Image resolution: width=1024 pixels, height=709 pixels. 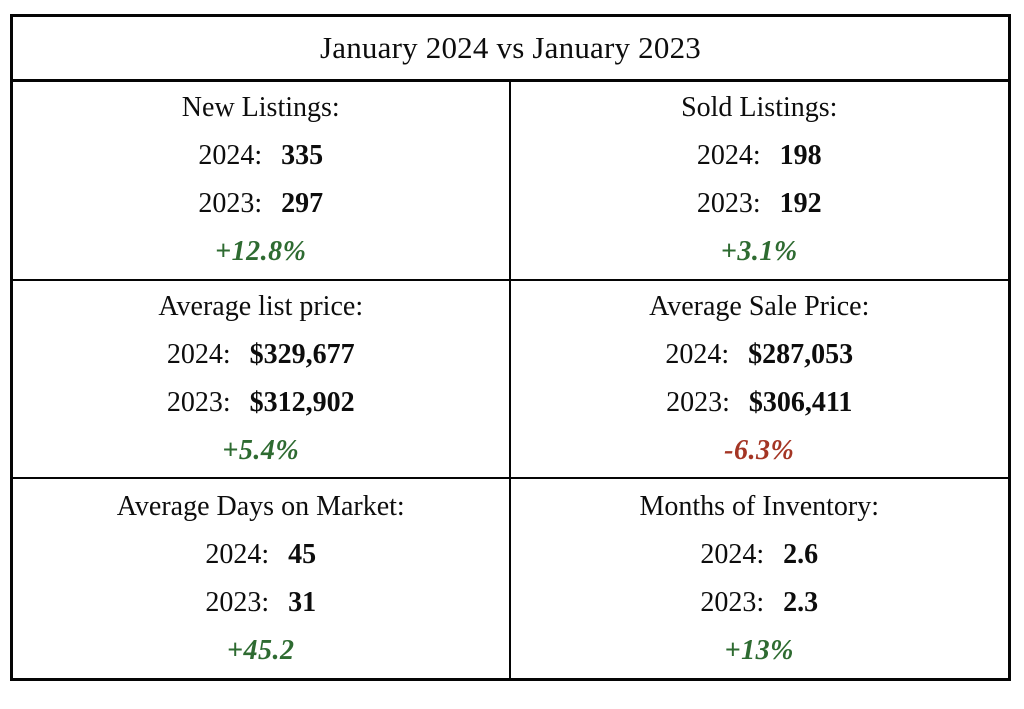 I want to click on stat-2023-row: 2023: 297, so click(x=260, y=204).